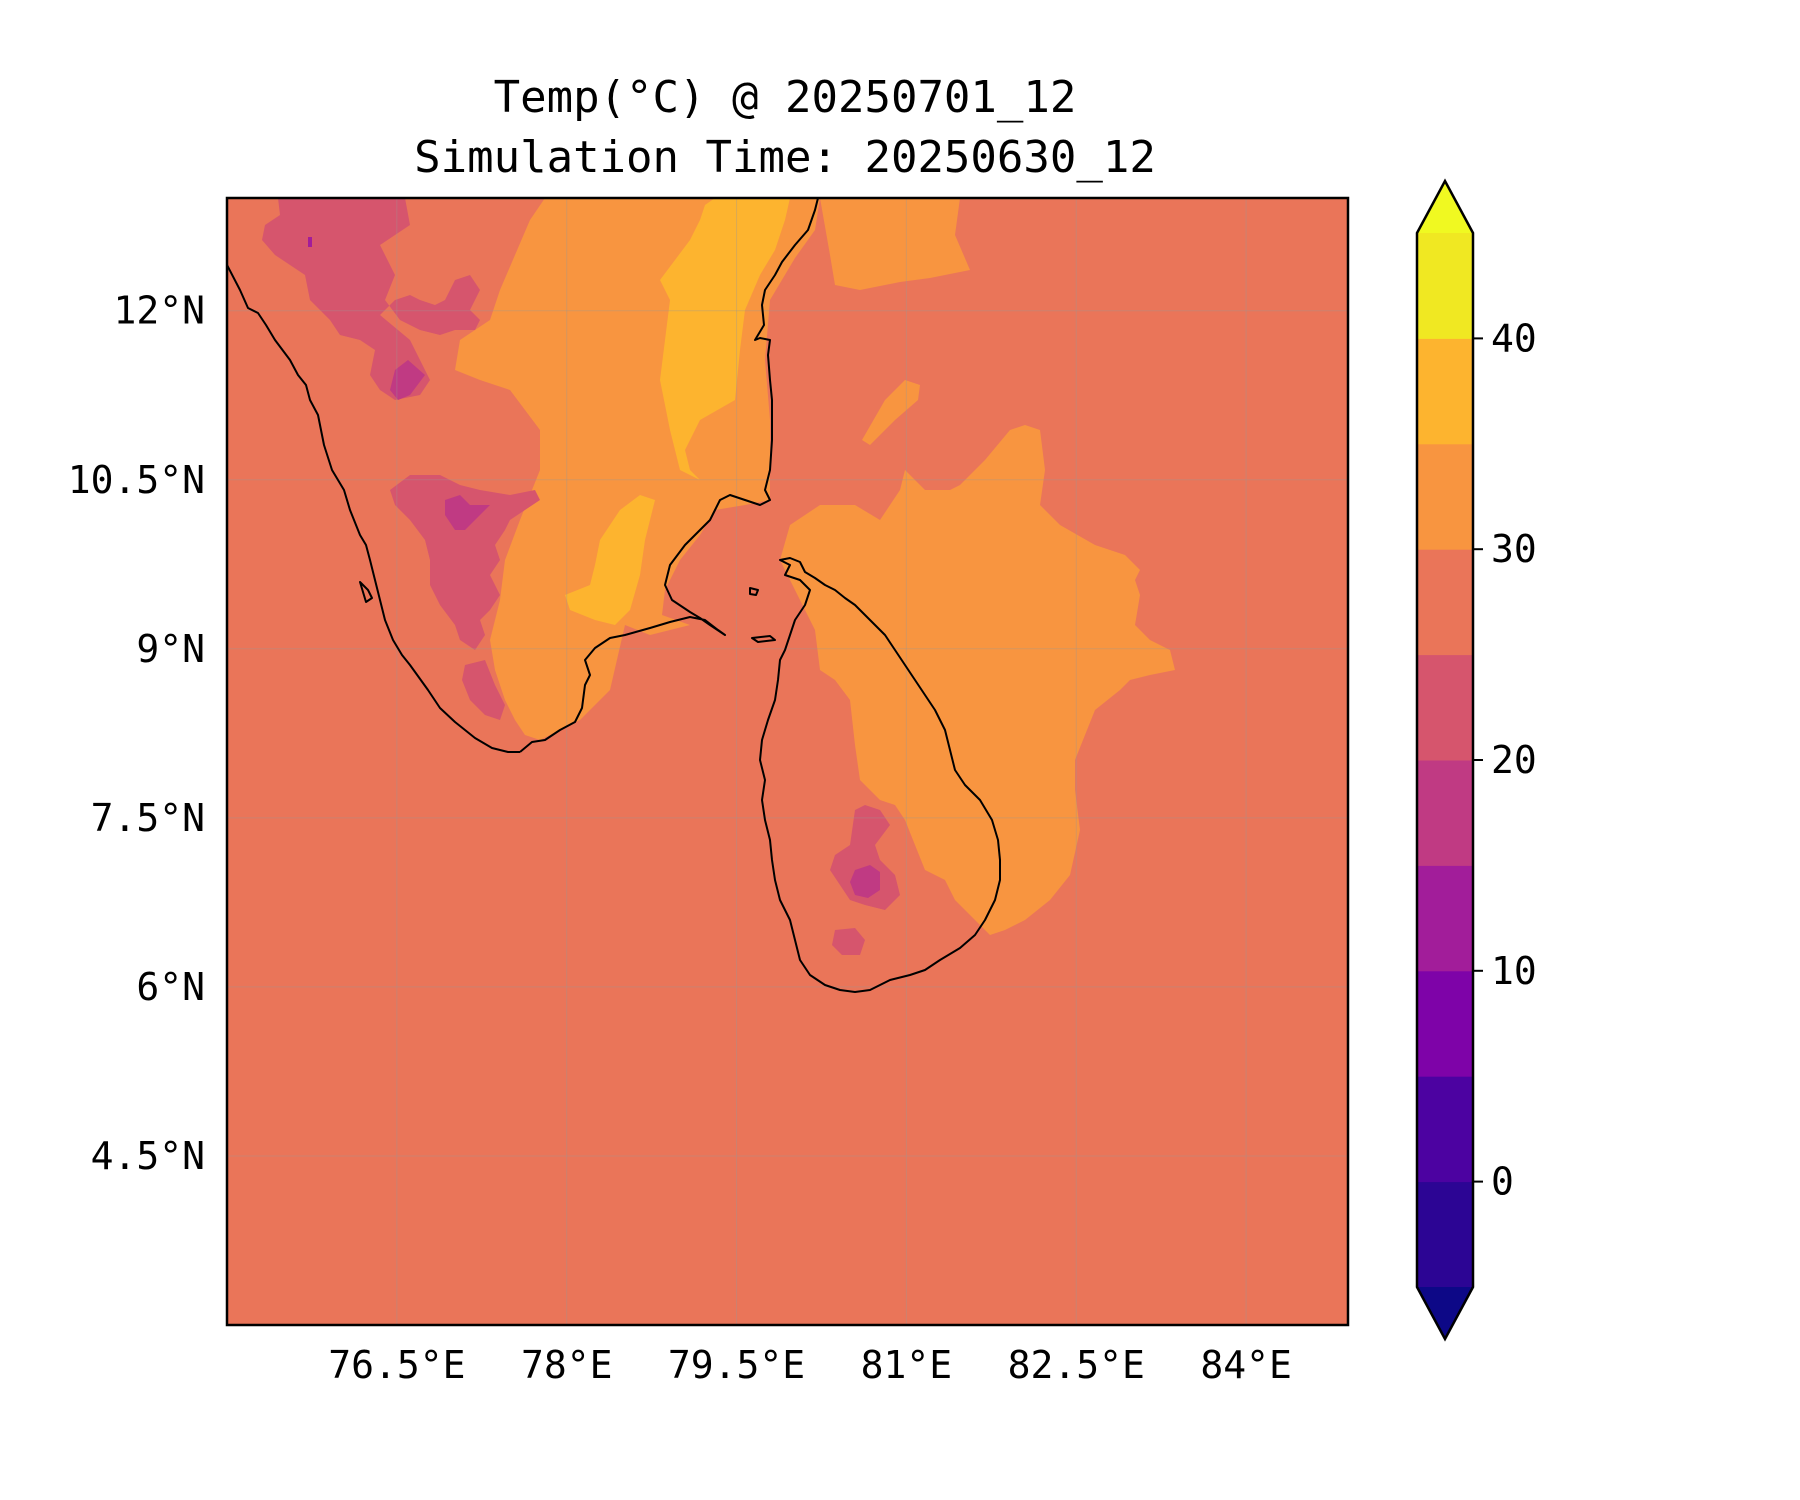 The width and height of the screenshot is (1800, 1500). Describe the element at coordinates (725, 339) in the screenshot. I see `contour-region-35-40-north` at that location.